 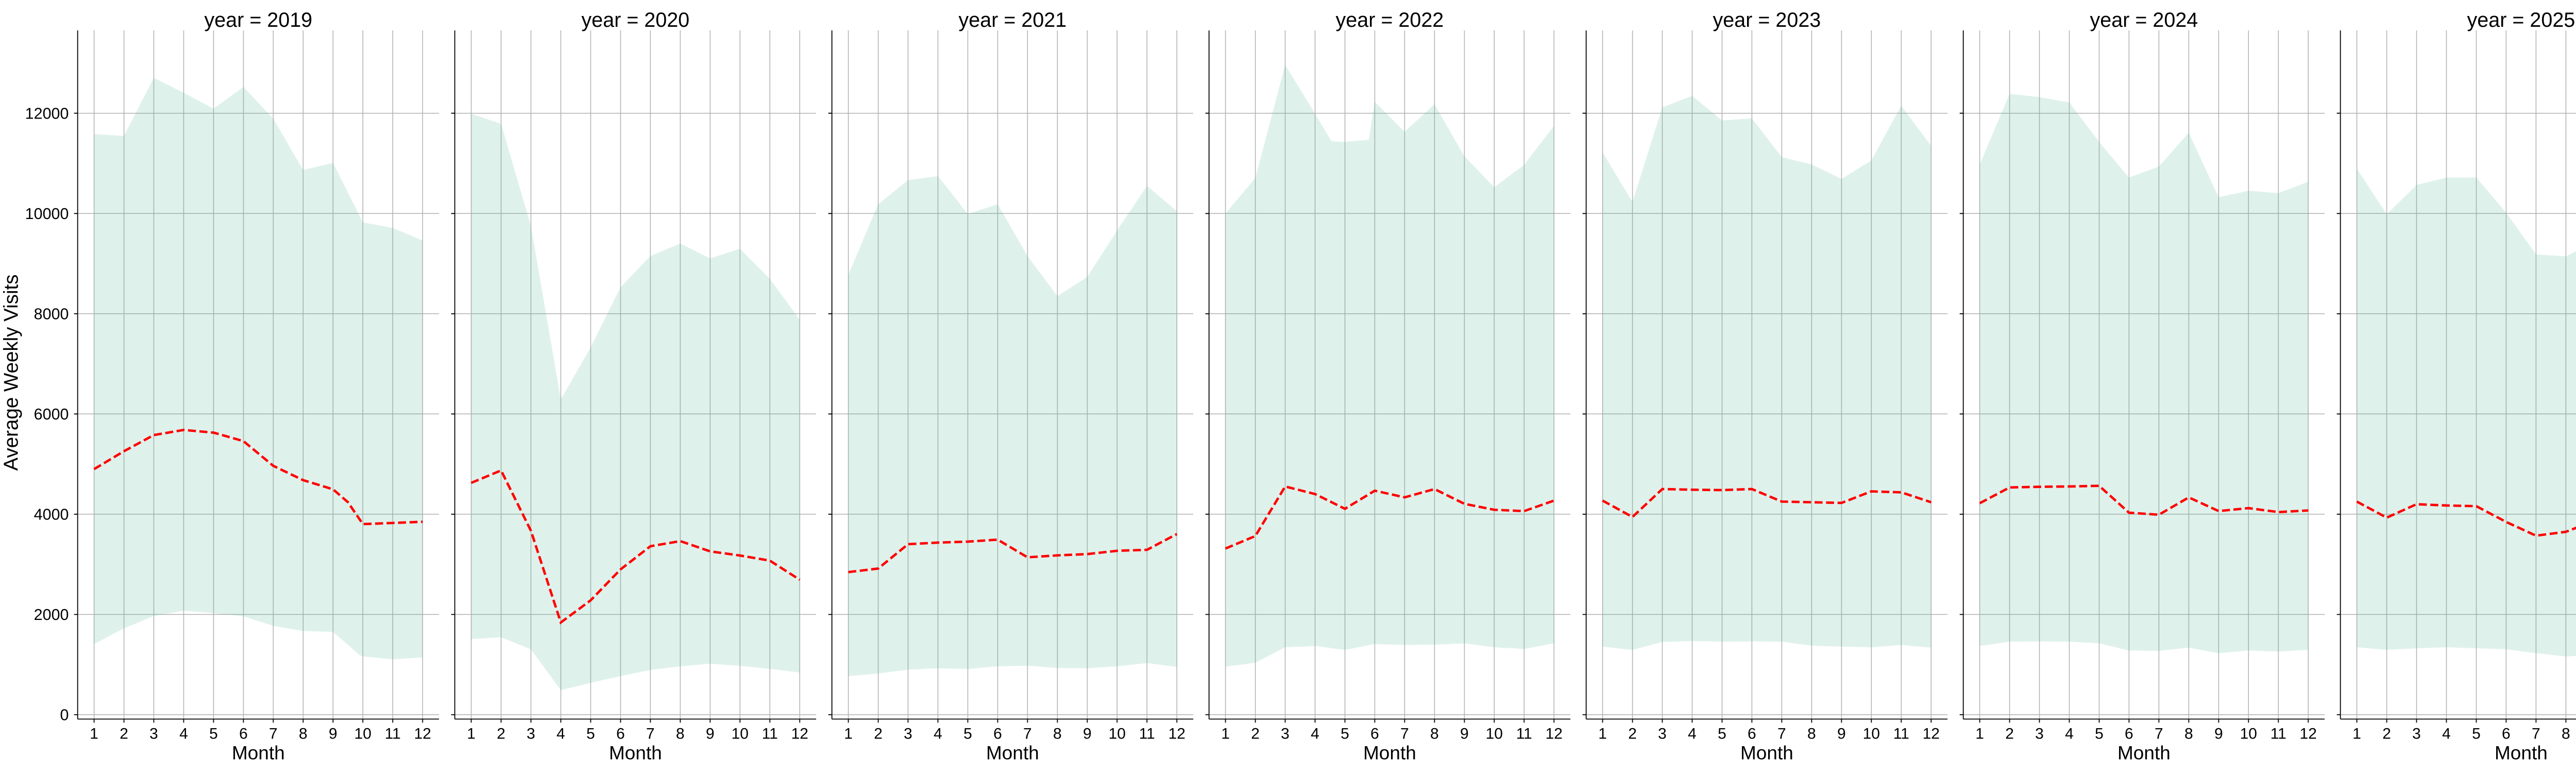 What do you see at coordinates (1013, 20) in the screenshot?
I see `svg-text: year = 2021` at bounding box center [1013, 20].